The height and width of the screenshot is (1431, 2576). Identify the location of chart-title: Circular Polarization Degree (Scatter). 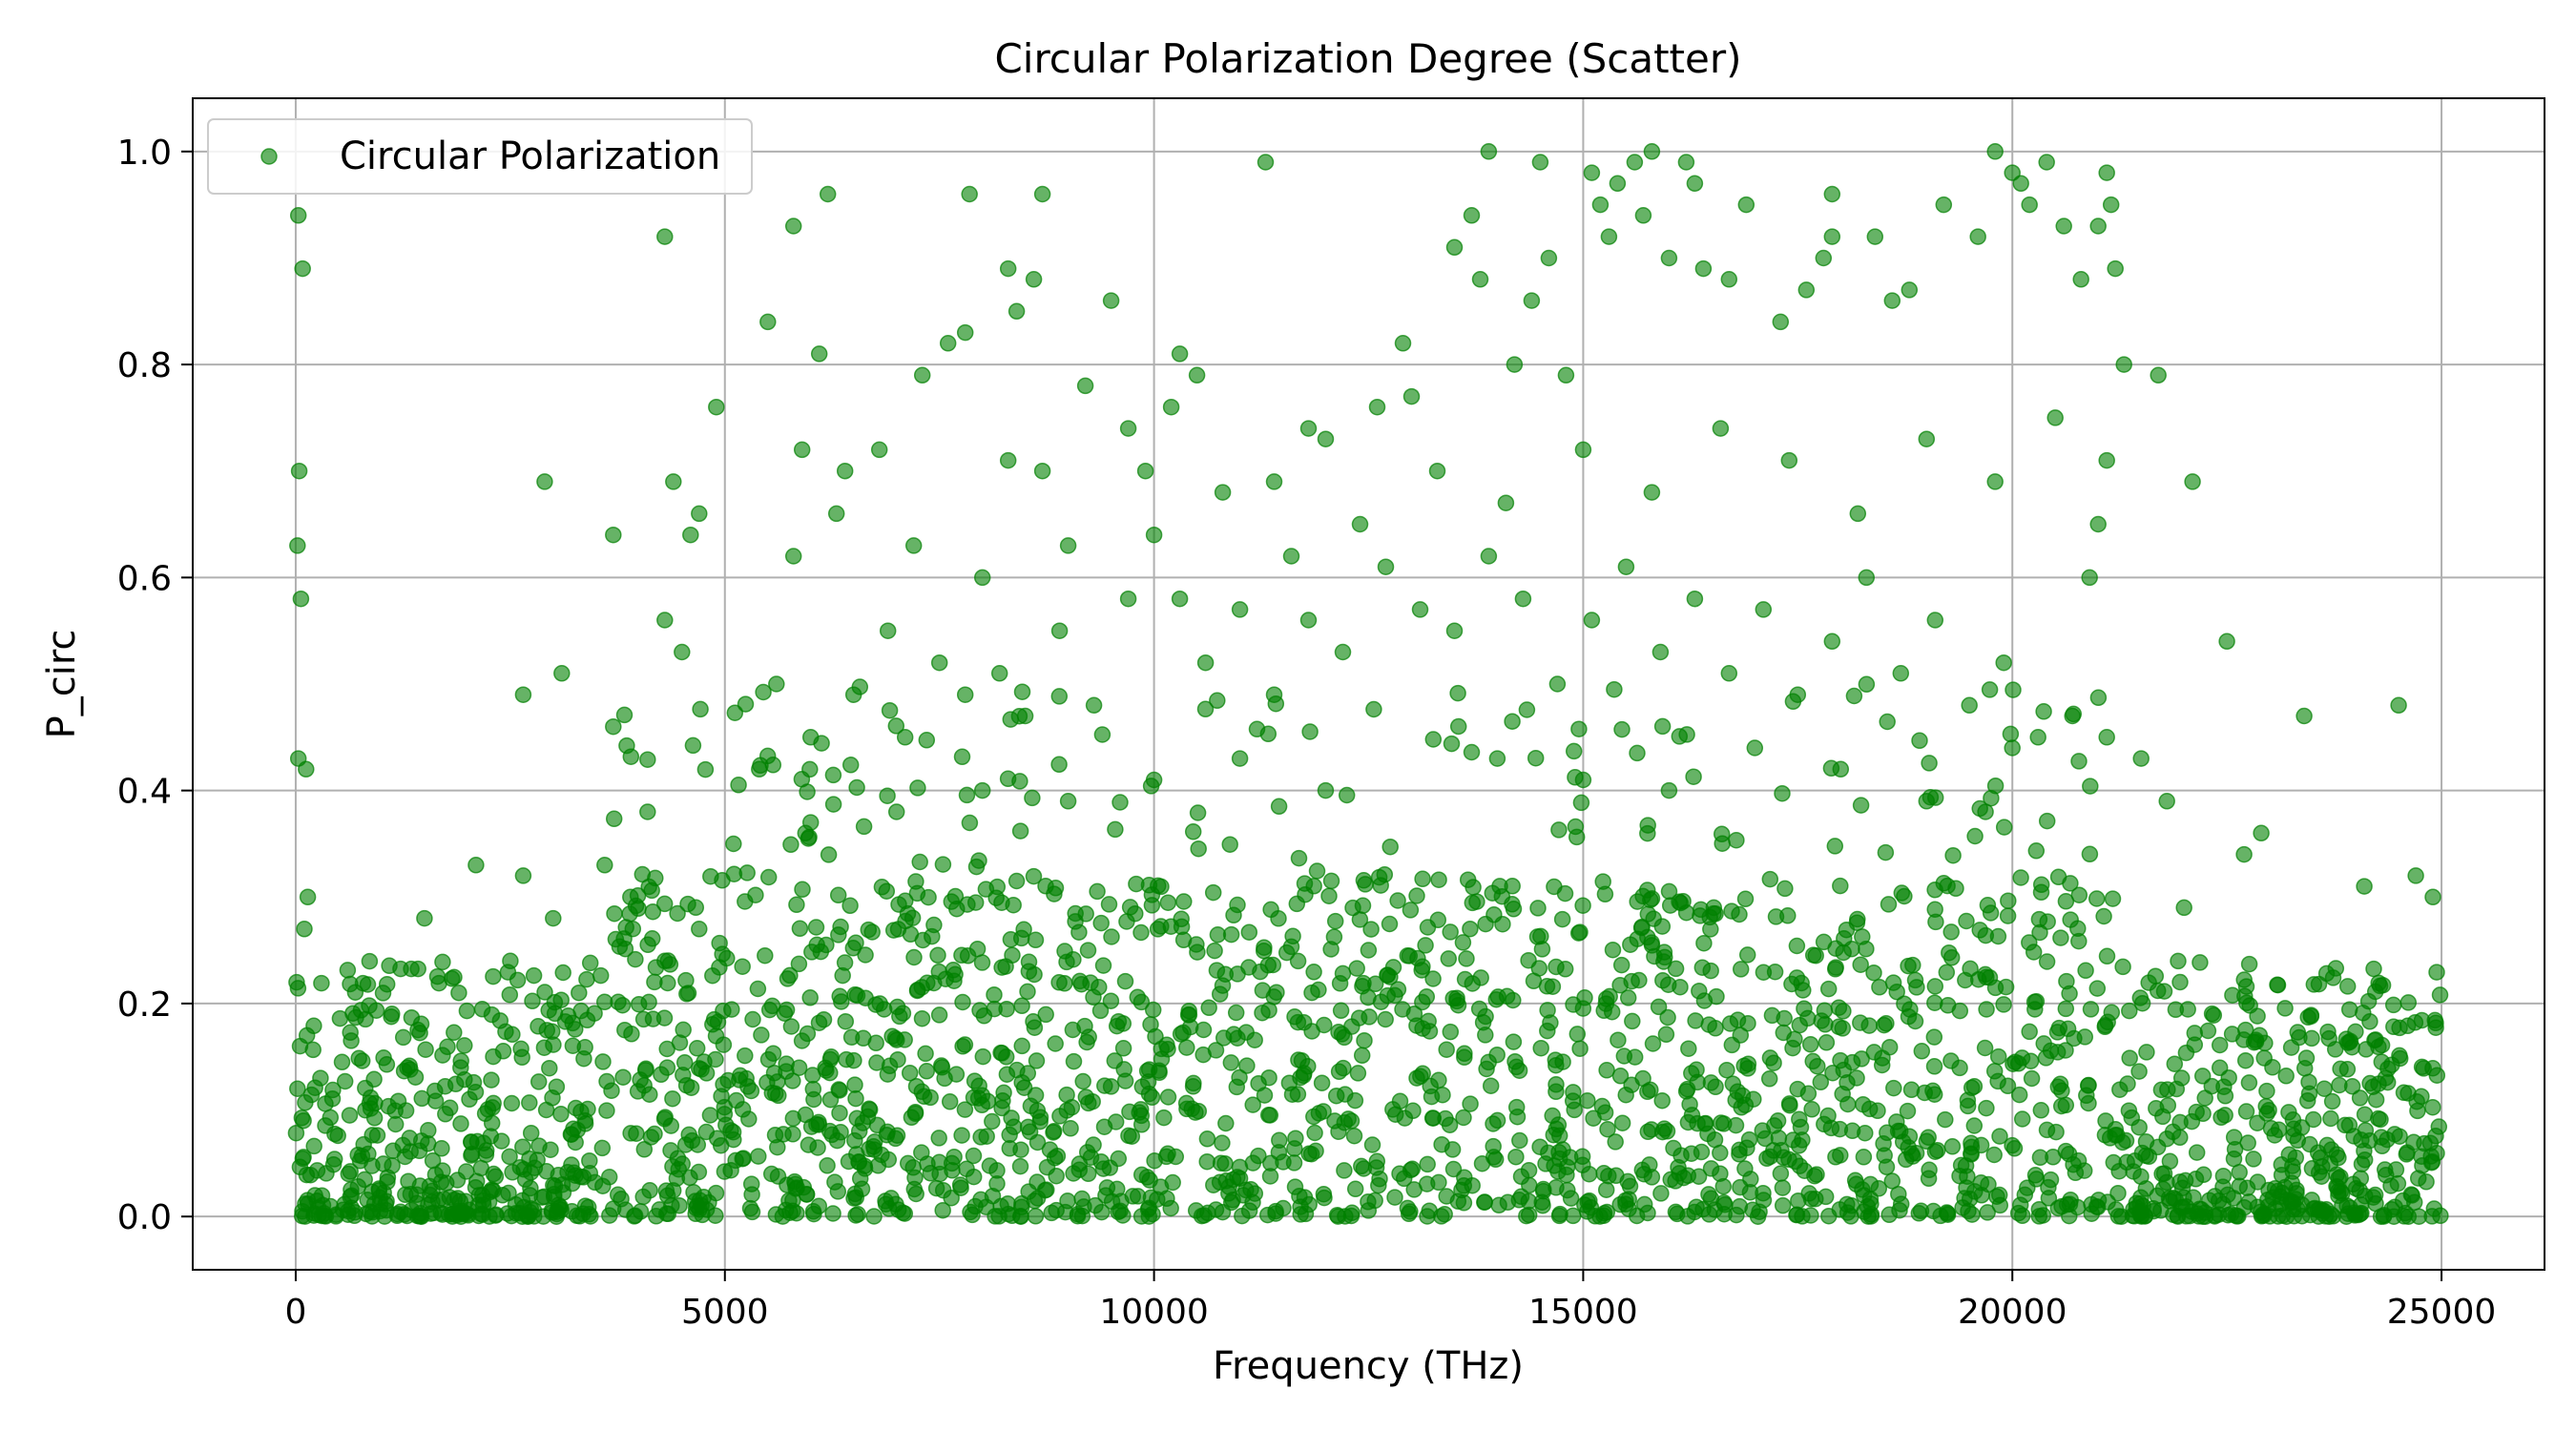
(1367, 58).